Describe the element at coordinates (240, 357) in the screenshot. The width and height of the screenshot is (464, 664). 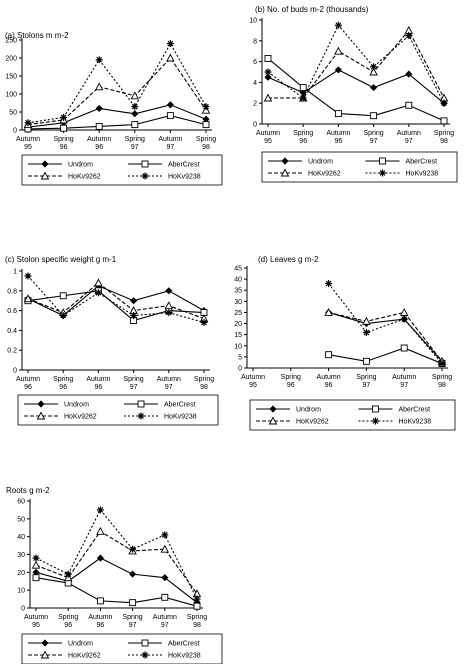
I see `y-tick-label: 5` at that location.